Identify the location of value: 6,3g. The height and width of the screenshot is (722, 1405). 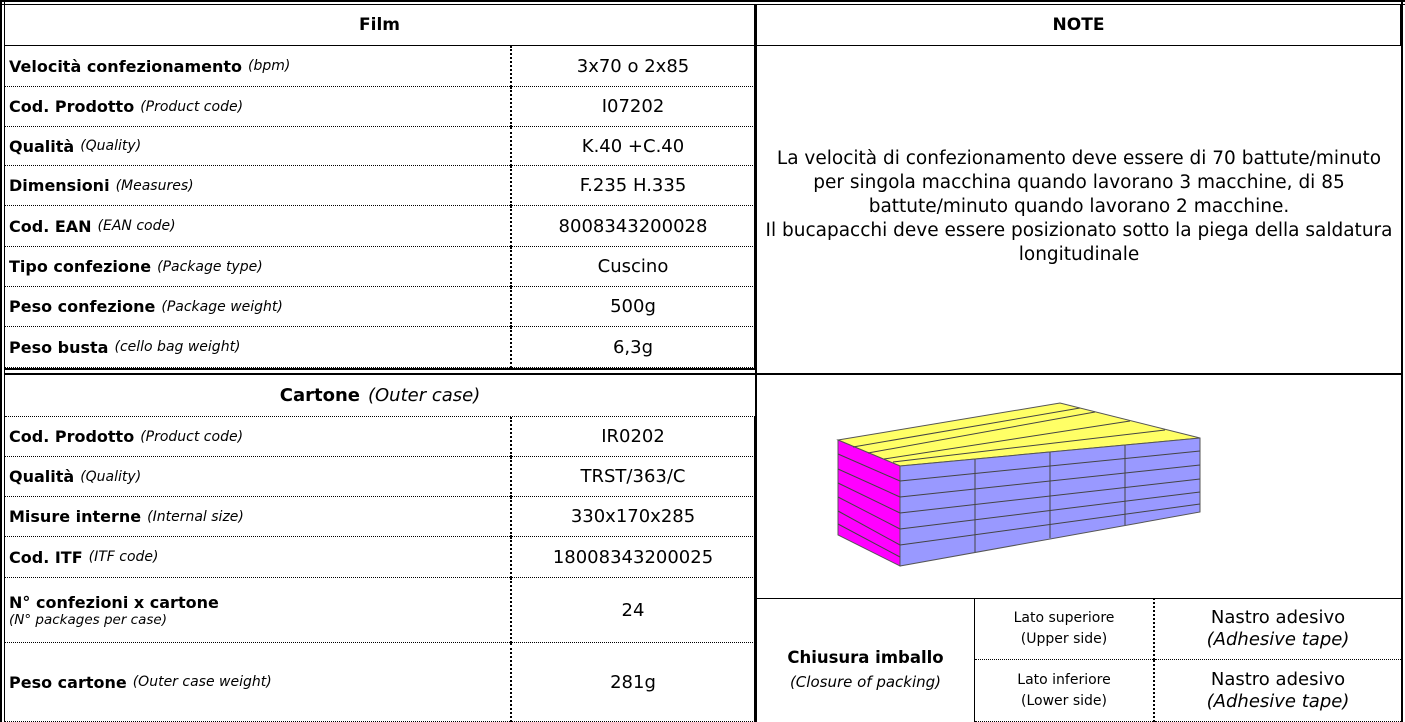
(633, 347).